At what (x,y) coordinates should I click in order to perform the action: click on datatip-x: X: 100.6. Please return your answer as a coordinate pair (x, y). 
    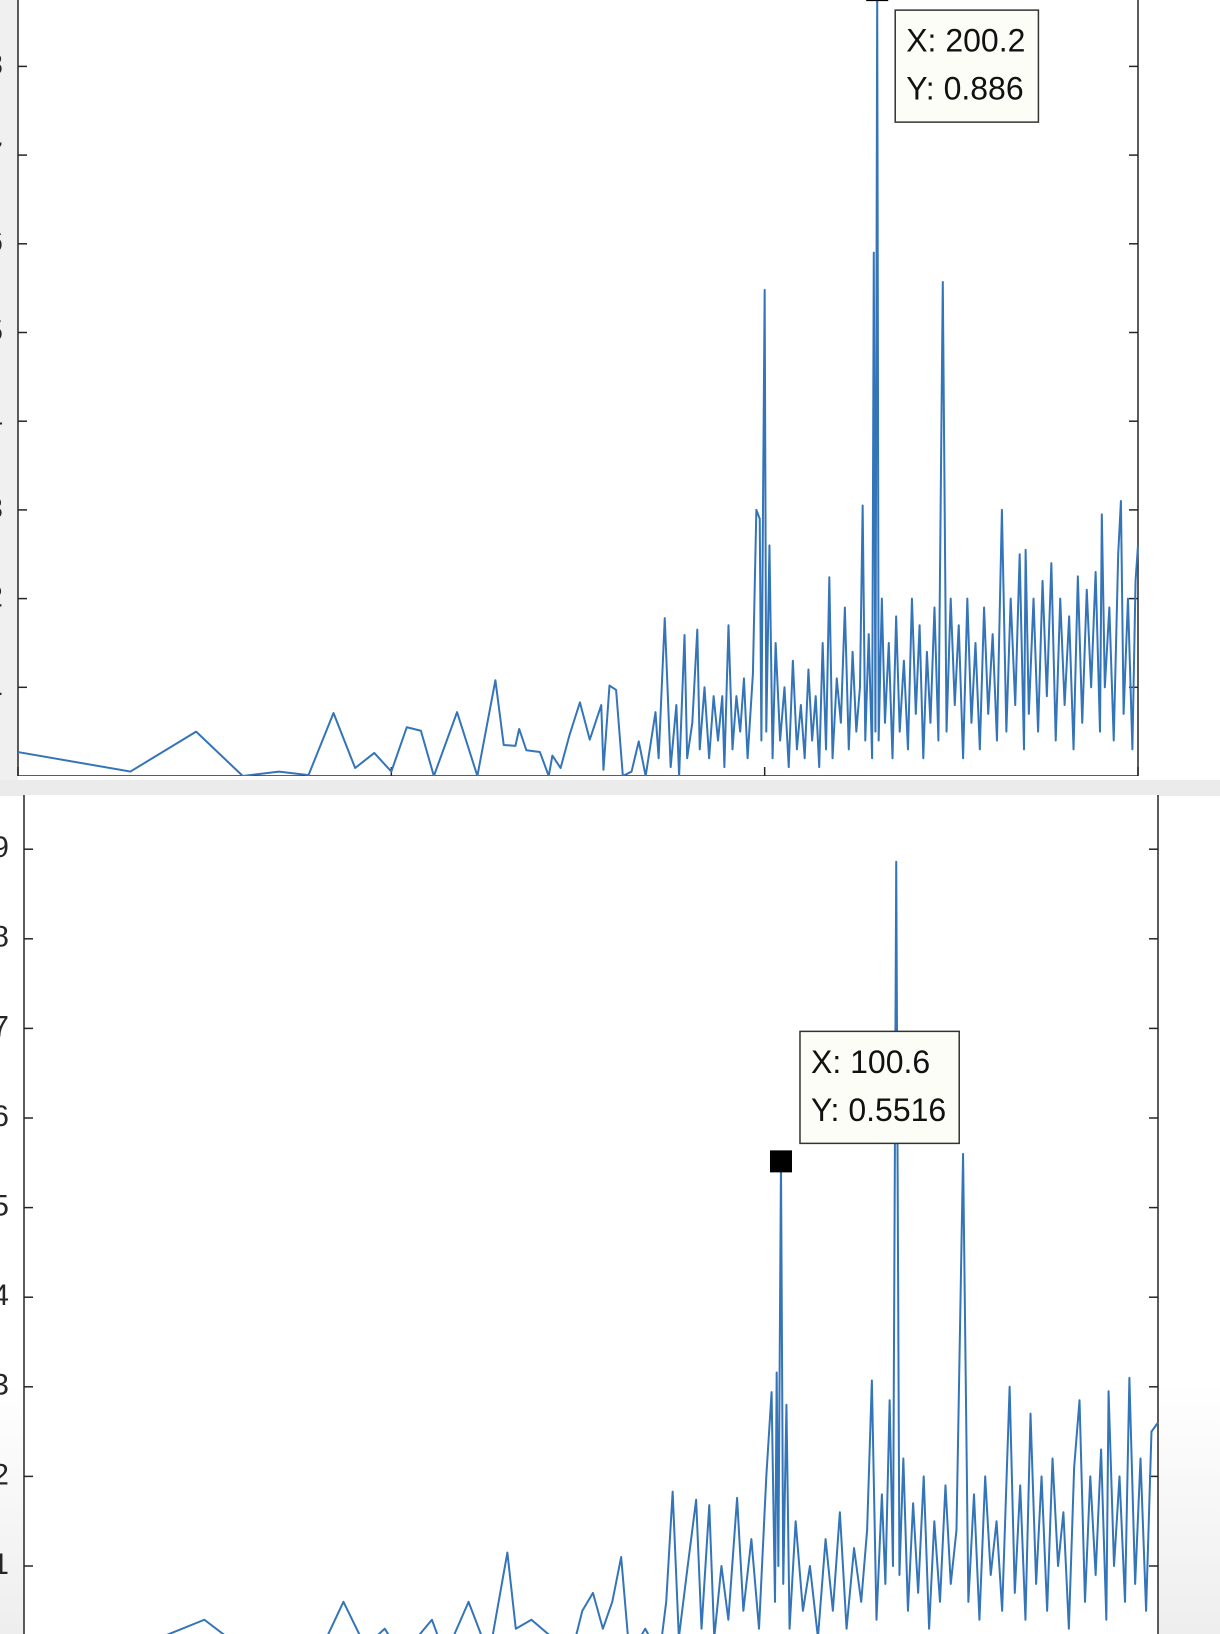
    Looking at the image, I should click on (870, 1062).